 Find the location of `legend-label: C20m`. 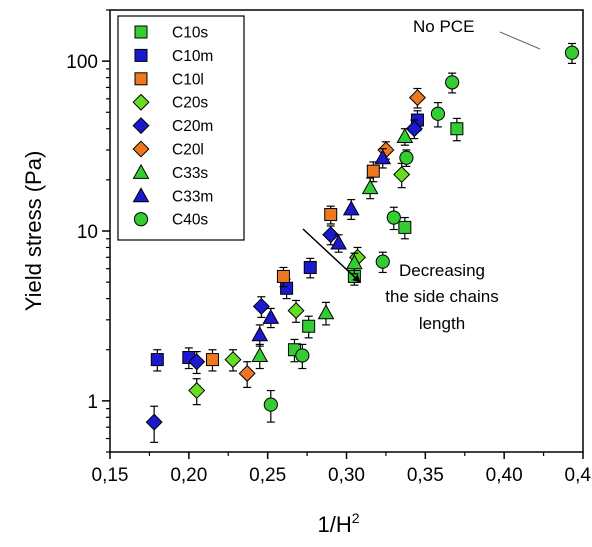

legend-label: C20m is located at coordinates (192, 126).